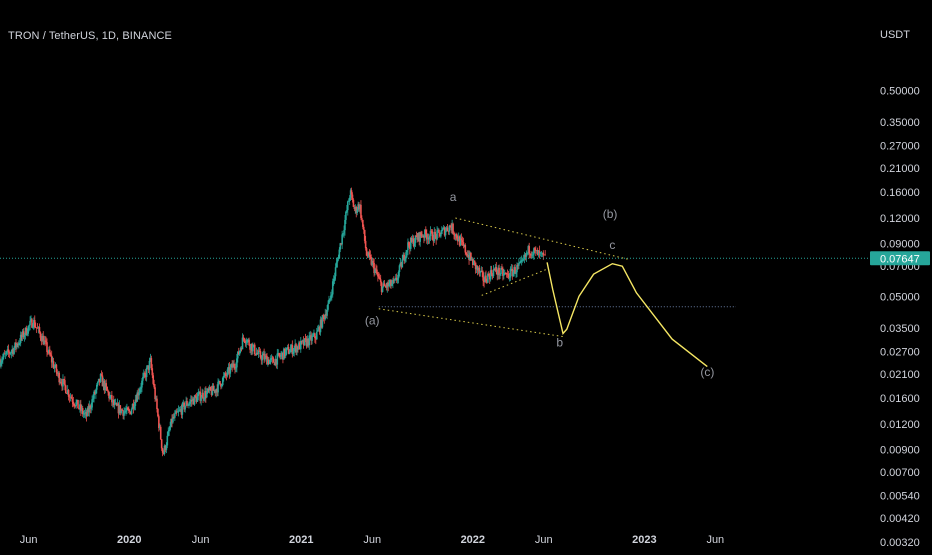 This screenshot has height=555, width=932. I want to click on price-tick-label: 0.50000, so click(900, 91).